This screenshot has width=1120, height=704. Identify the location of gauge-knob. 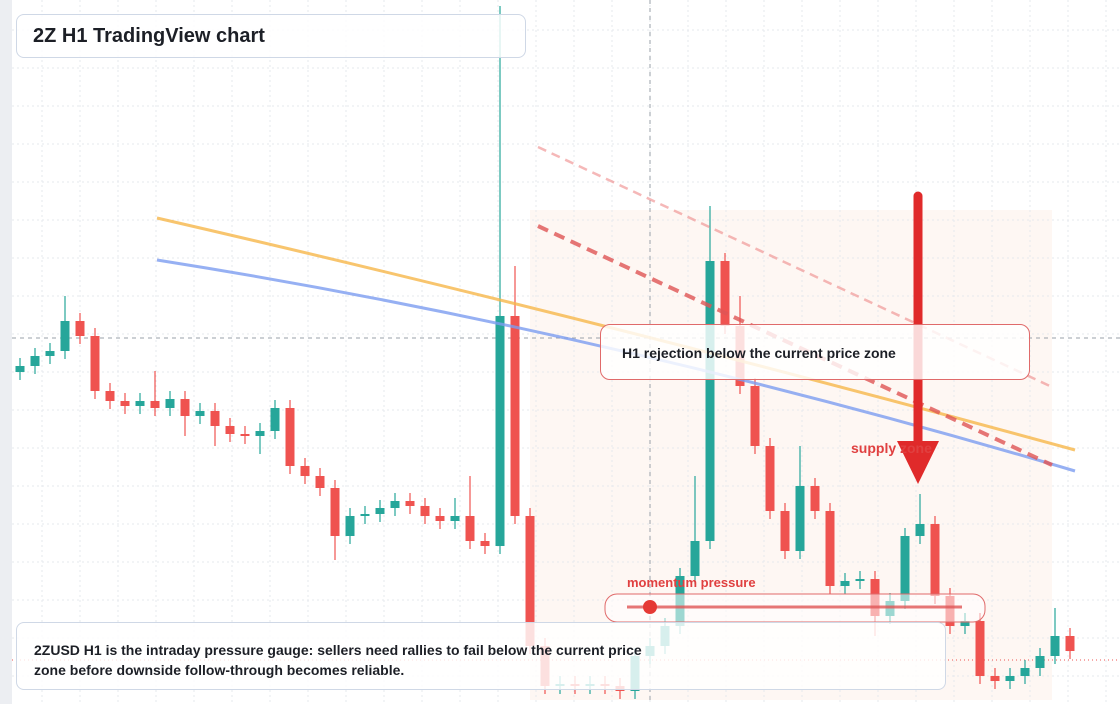
(650, 607).